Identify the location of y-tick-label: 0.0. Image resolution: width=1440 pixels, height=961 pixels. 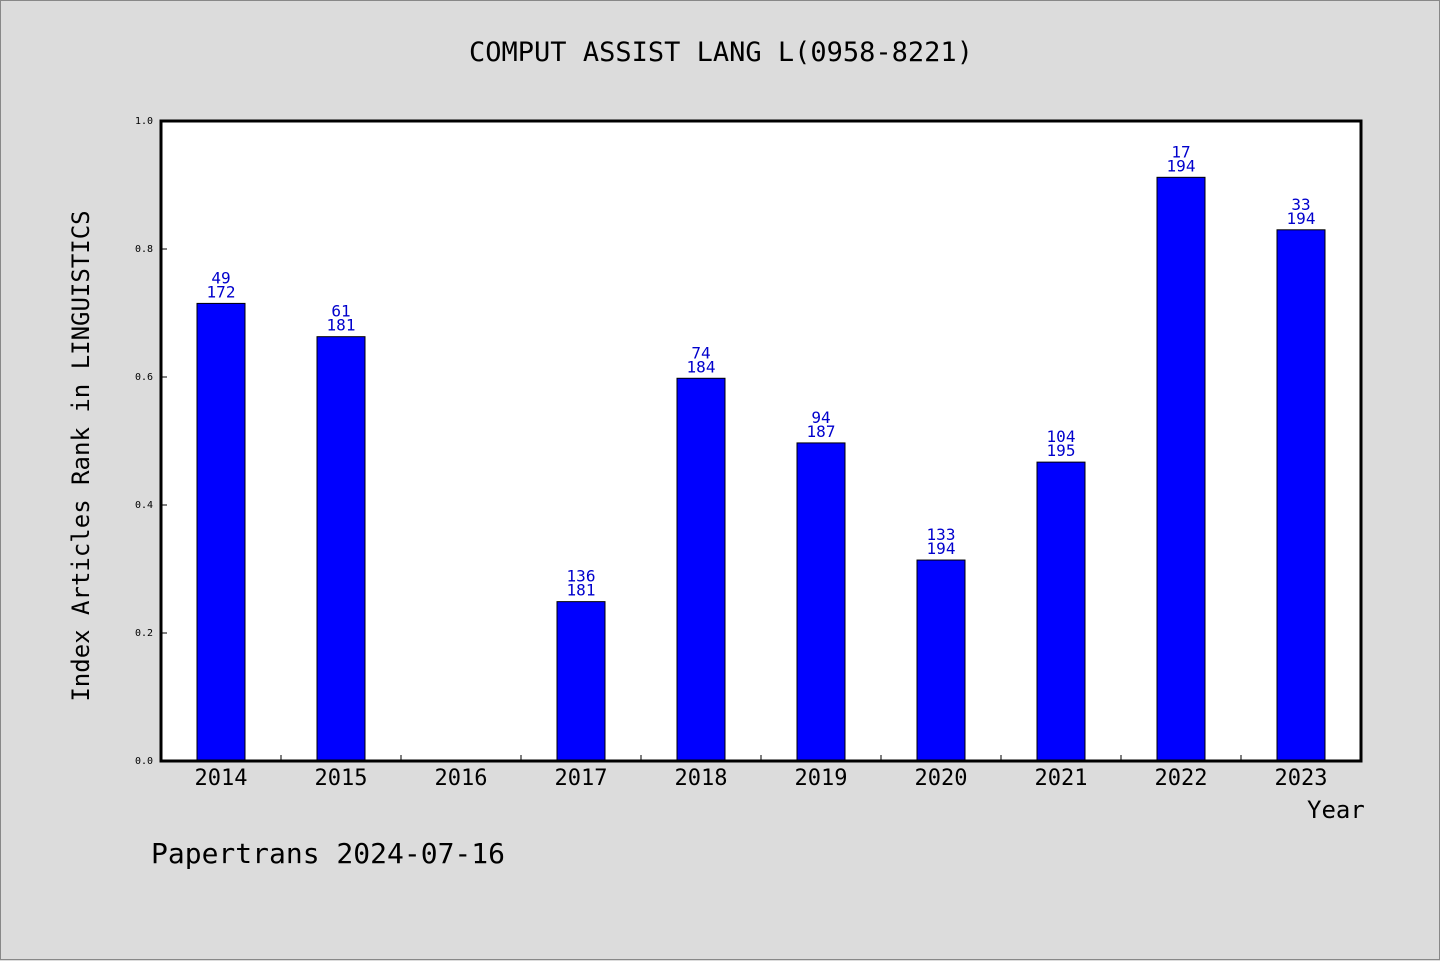
(144, 761).